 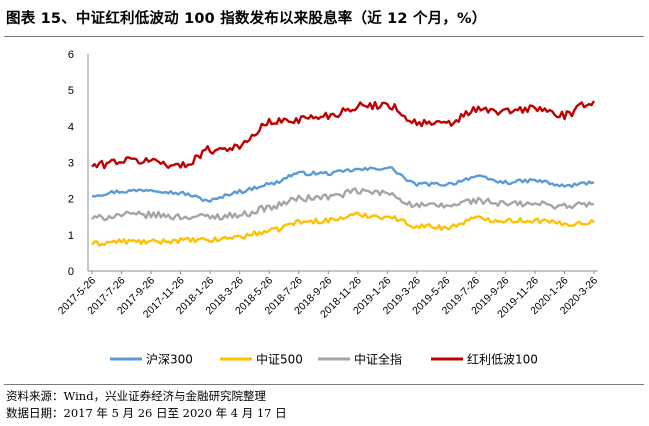 What do you see at coordinates (324, 384) in the screenshot?
I see `footer-divider` at bounding box center [324, 384].